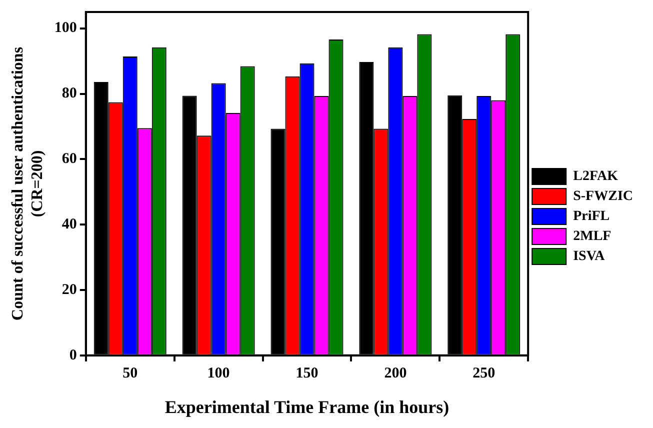 This screenshot has height=428, width=653. Describe the element at coordinates (589, 256) in the screenshot. I see `legend-label: ISVA` at that location.